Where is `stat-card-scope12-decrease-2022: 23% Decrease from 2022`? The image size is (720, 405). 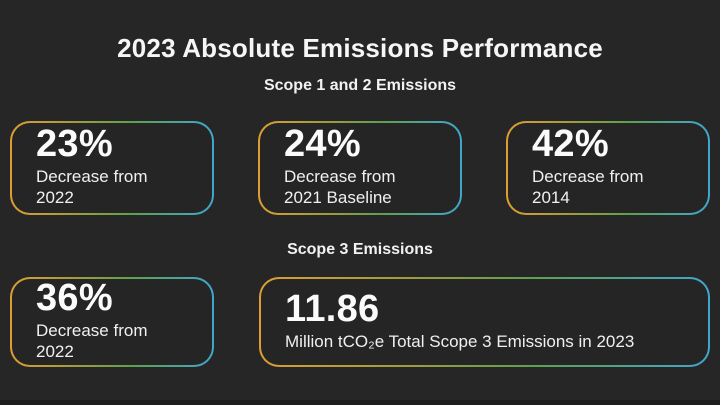 stat-card-scope12-decrease-2022: 23% Decrease from 2022 is located at coordinates (112, 168).